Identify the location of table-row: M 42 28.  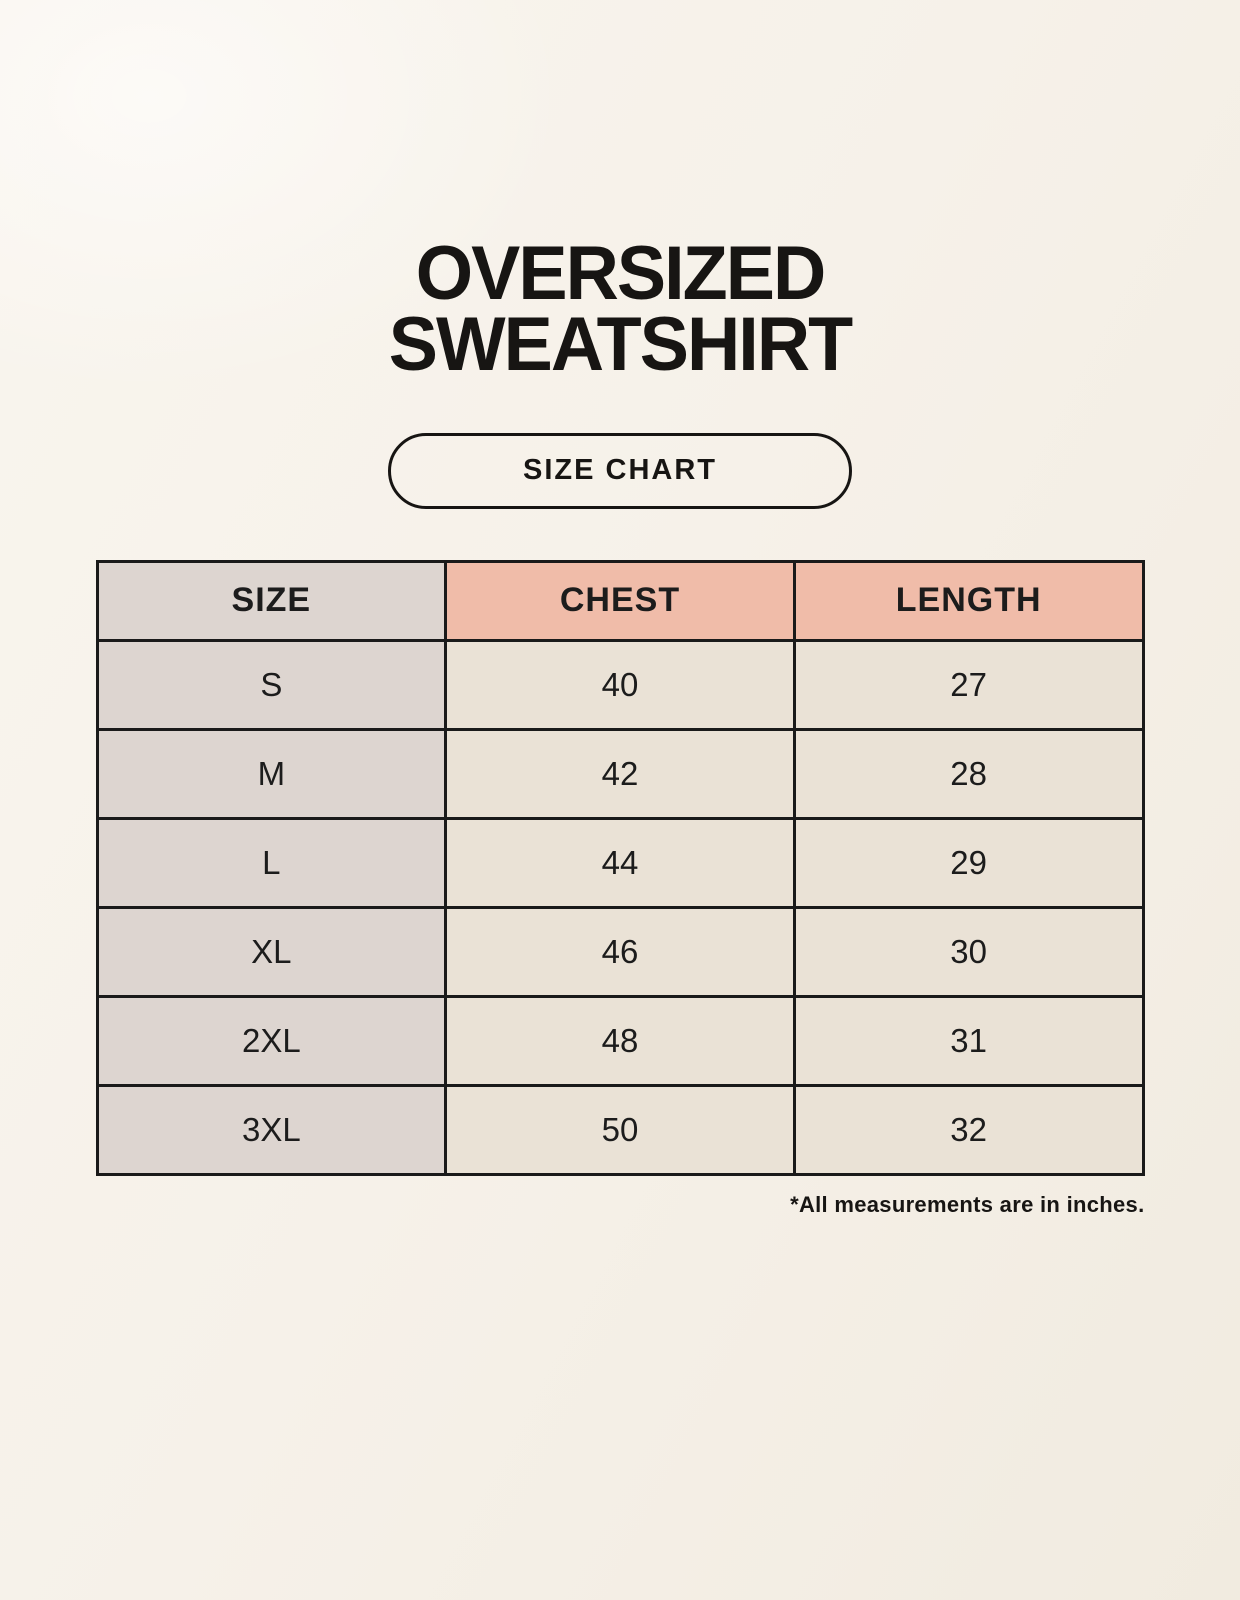
(620, 773).